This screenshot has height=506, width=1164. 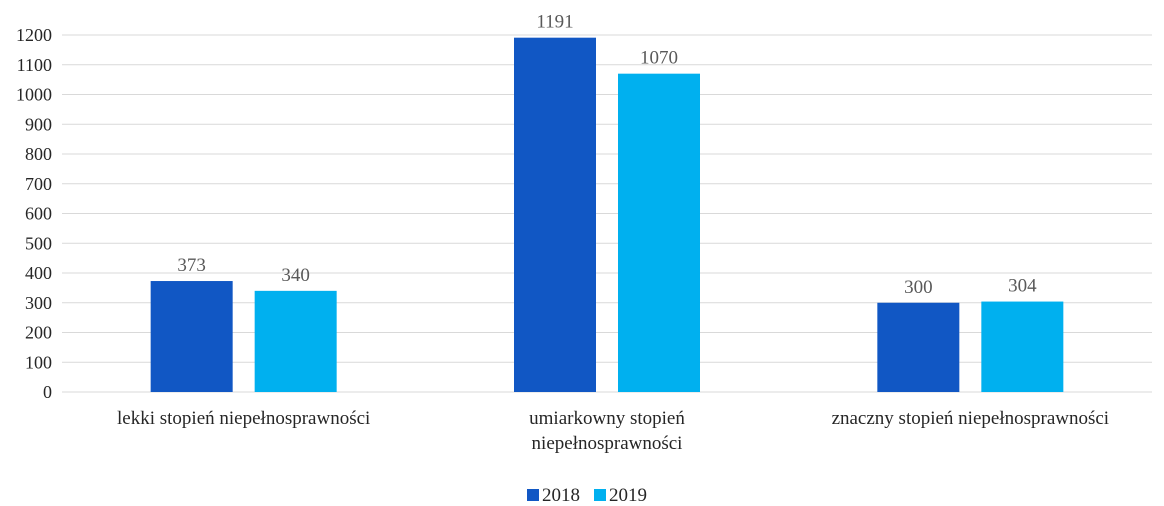 What do you see at coordinates (561, 495) in the screenshot?
I see `legend-label: 2018` at bounding box center [561, 495].